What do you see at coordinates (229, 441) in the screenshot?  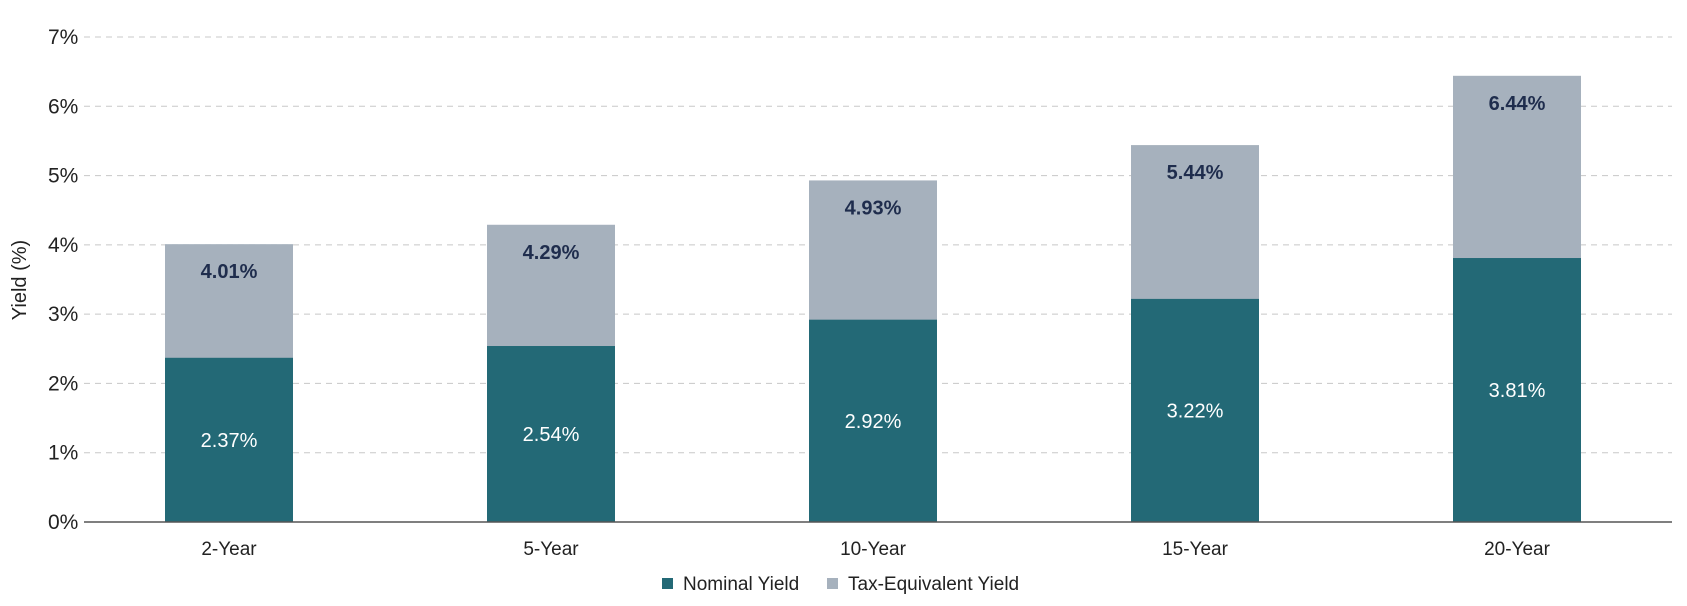 I see `data-label-nominal: 2.37%` at bounding box center [229, 441].